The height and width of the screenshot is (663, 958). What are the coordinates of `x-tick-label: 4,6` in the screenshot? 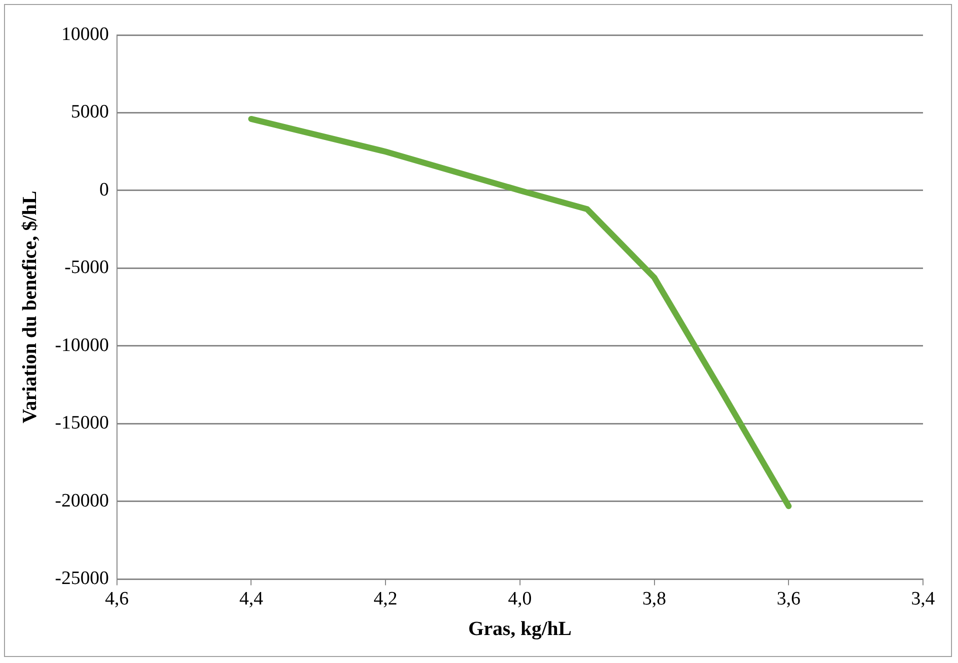 It's located at (116, 599).